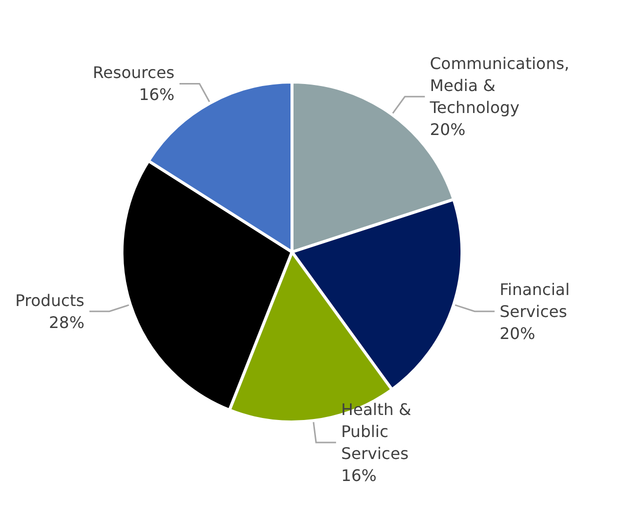  Describe the element at coordinates (537, 300) in the screenshot. I see `slice-label: Financial Services` at that location.